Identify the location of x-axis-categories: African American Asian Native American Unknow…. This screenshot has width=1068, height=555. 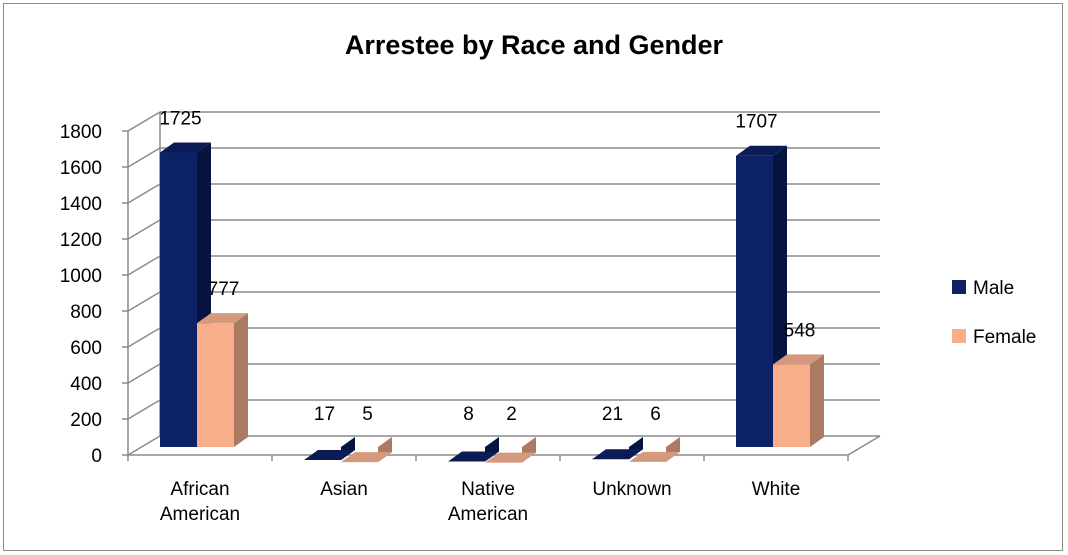
(480, 502).